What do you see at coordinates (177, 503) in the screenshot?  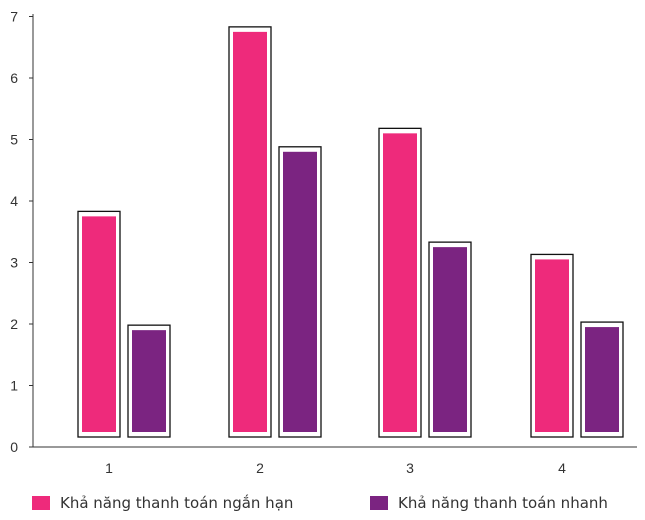 I see `legend-label-series-1: Khả năng thanh toán ngắn hạn` at bounding box center [177, 503].